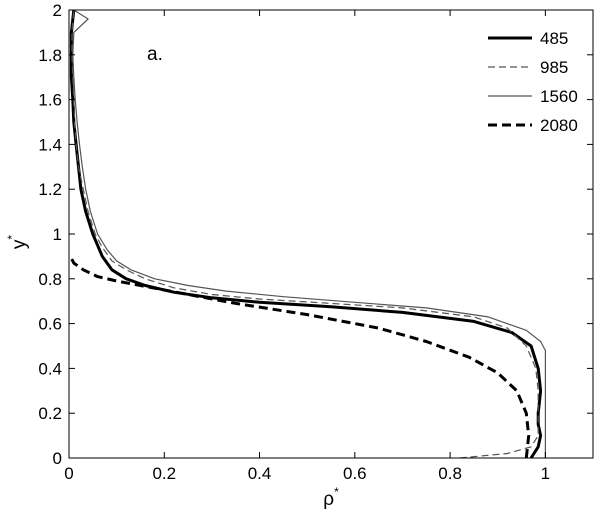 This screenshot has width=610, height=518. I want to click on x-axis-label: ρ*, so click(331, 497).